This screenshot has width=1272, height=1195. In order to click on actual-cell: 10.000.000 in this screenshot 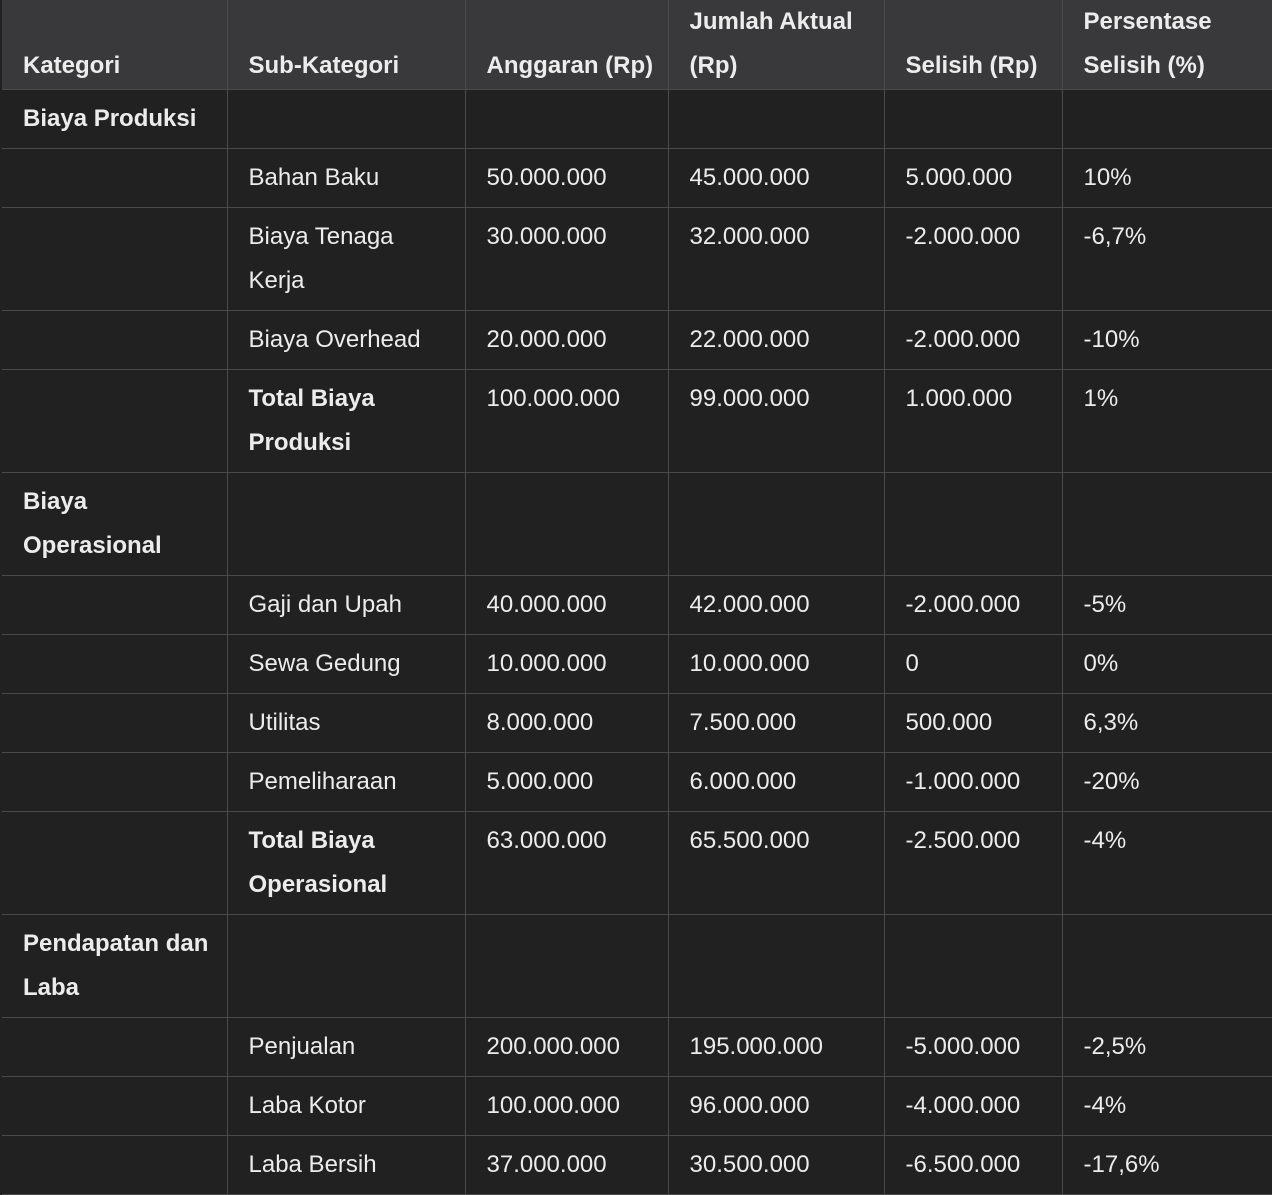, I will do `click(776, 664)`.